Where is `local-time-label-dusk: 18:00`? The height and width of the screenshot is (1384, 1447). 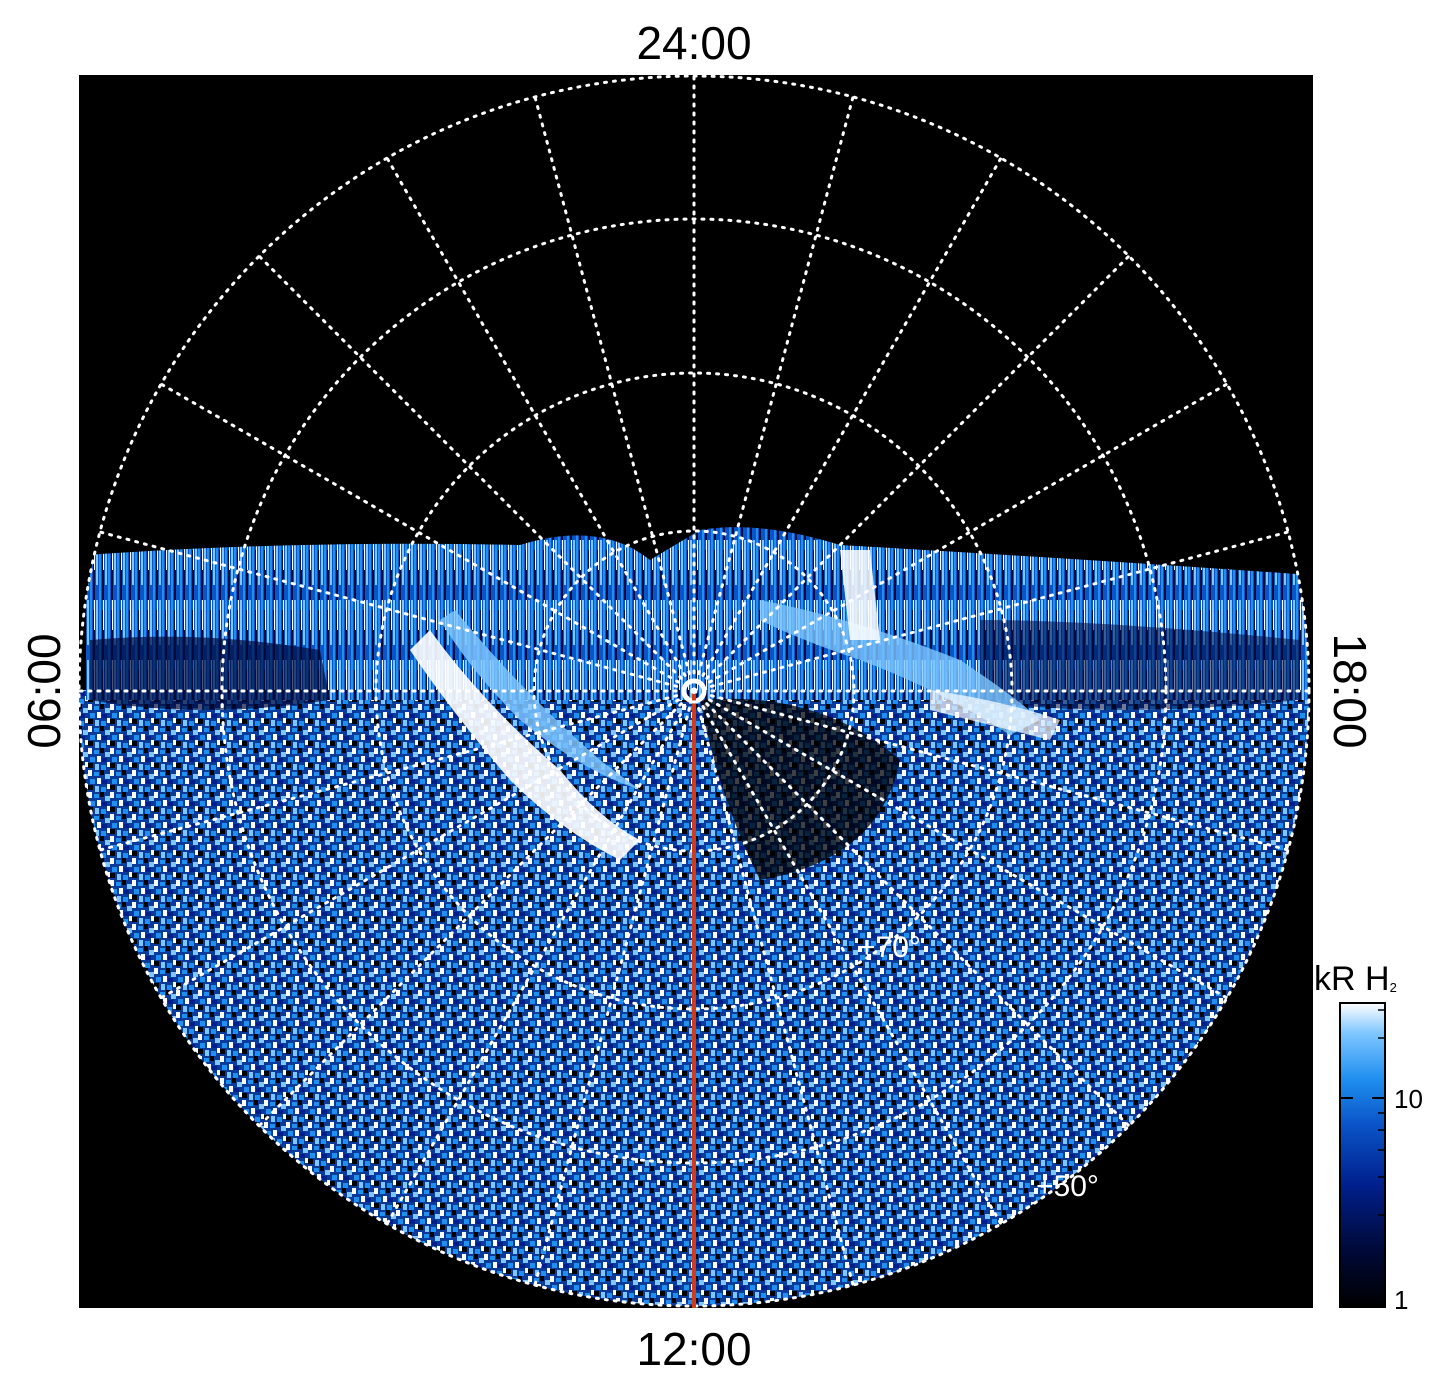 local-time-label-dusk: 18:00 is located at coordinates (1350, 691).